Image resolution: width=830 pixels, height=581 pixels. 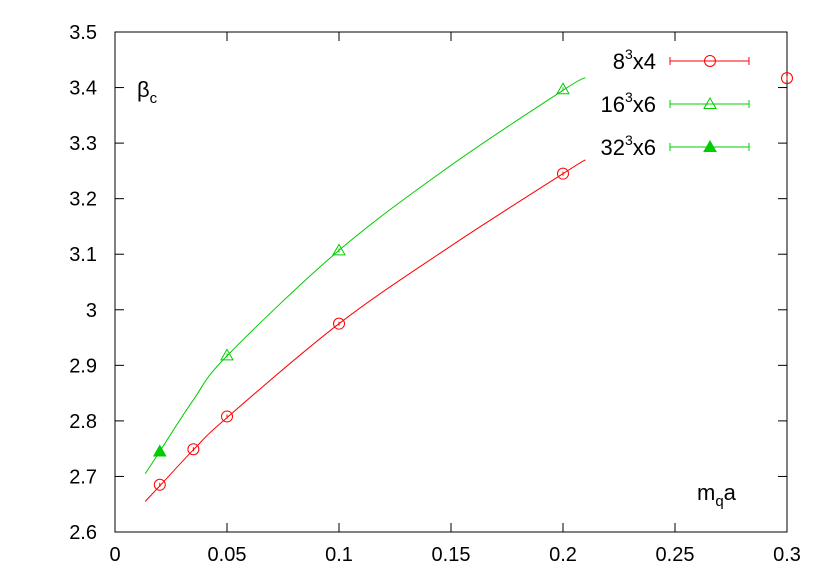 I want to click on y-tick-label: 2.7, so click(x=83, y=477).